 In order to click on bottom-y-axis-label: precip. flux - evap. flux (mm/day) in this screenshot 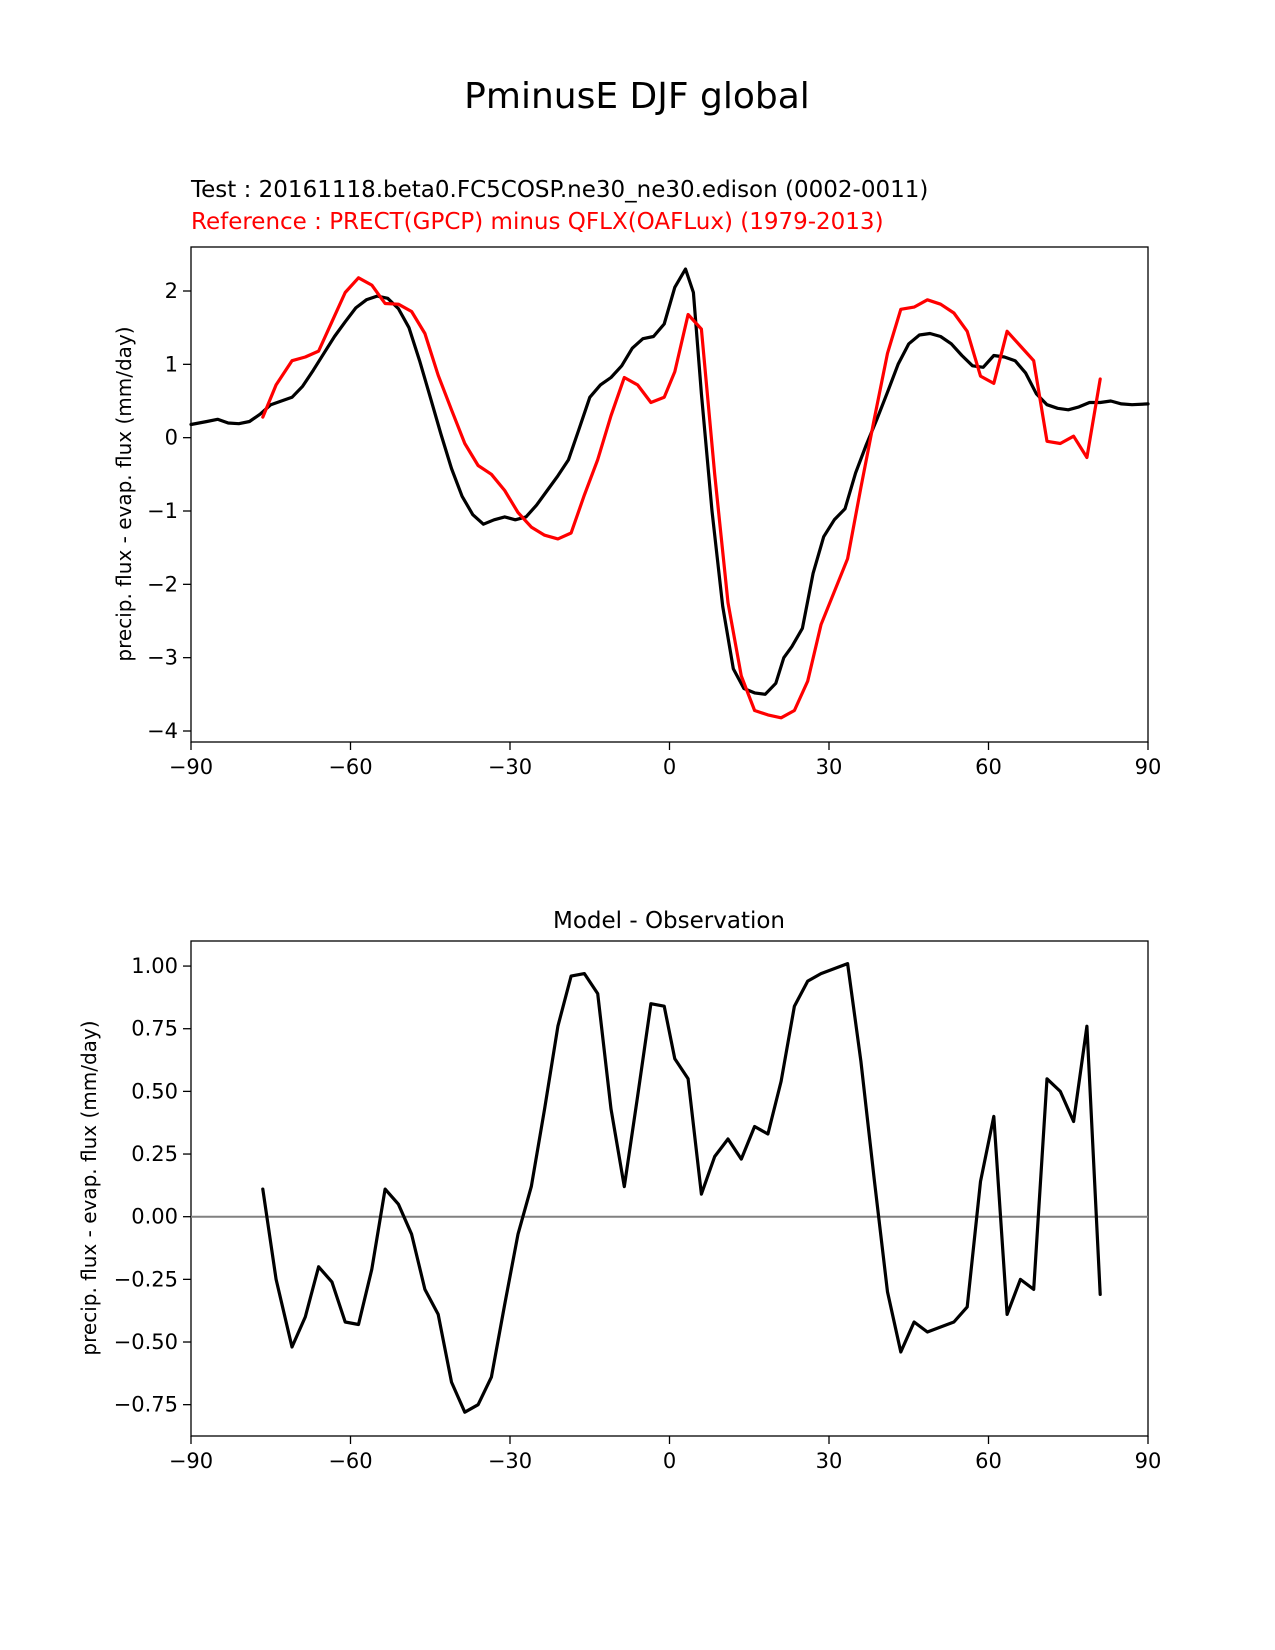, I will do `click(89, 1187)`.